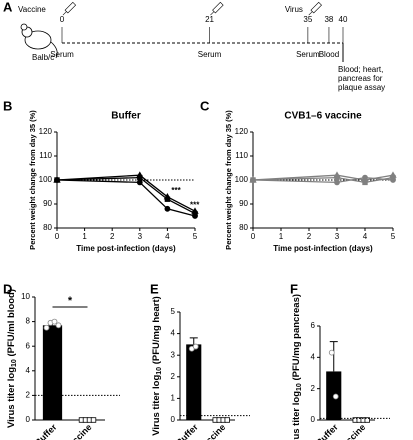  What do you see at coordinates (173, 311) in the screenshot?
I see `y-tick-label: 5` at bounding box center [173, 311].